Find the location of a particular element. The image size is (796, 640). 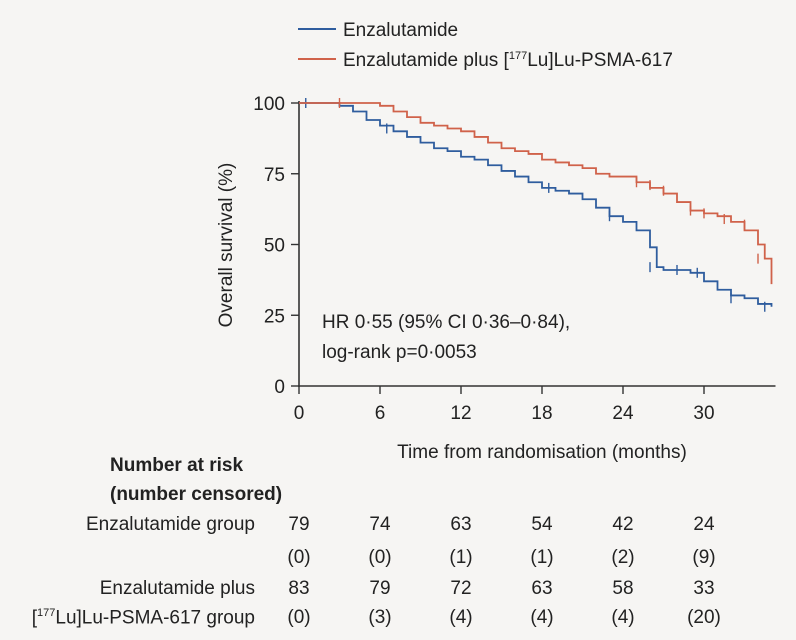

y-axis-label: Overall survival (%) is located at coordinates (226, 245).